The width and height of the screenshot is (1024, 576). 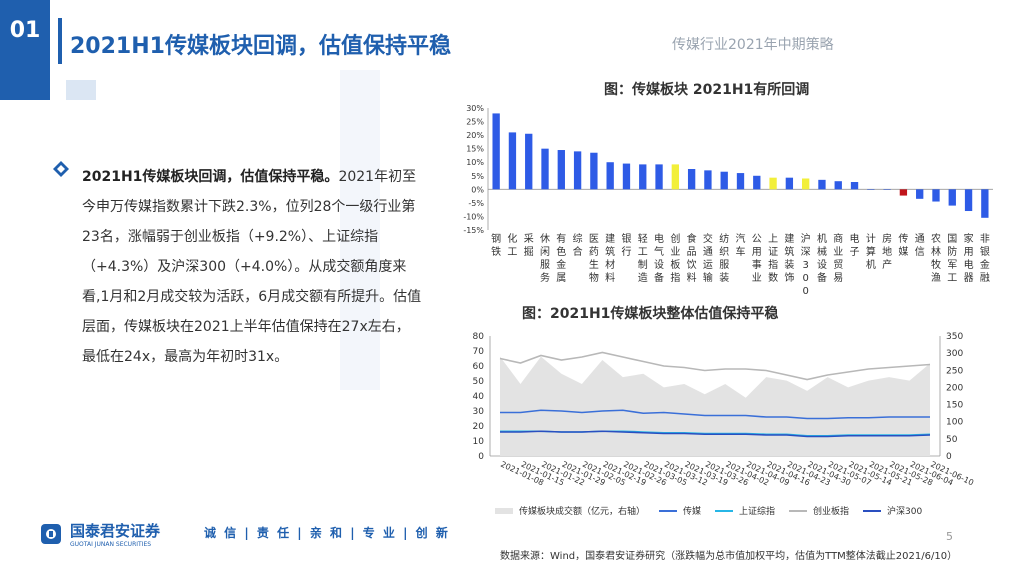 What do you see at coordinates (952, 440) in the screenshot?
I see `y-right-tick-label: 50` at bounding box center [952, 440].